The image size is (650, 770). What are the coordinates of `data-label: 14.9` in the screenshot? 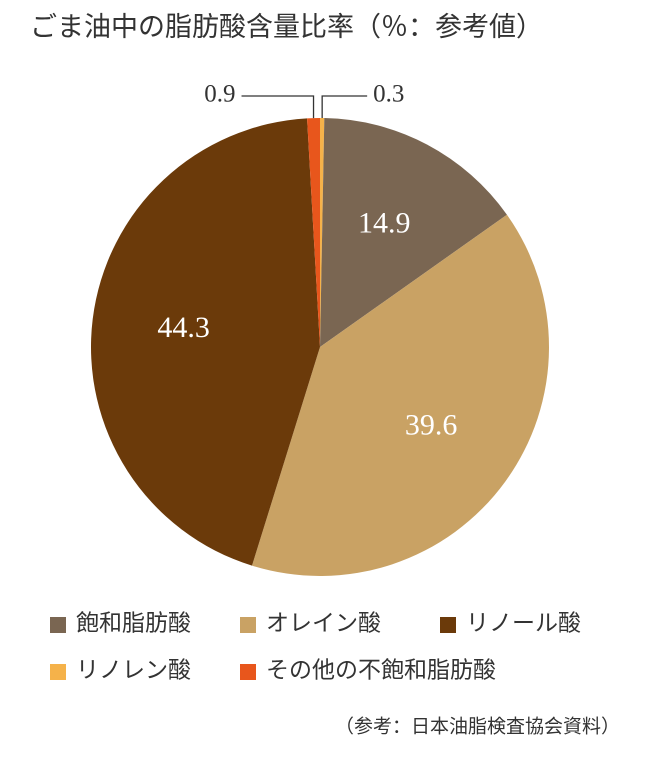 It's located at (384, 222).